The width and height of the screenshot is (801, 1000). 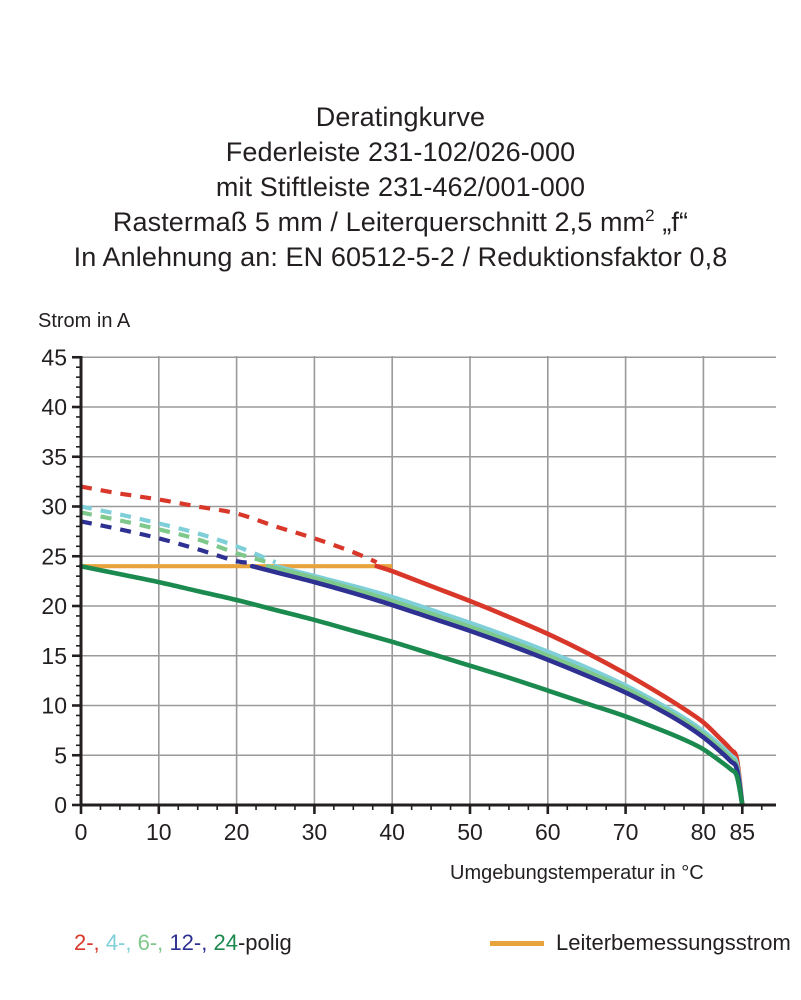 What do you see at coordinates (54, 656) in the screenshot?
I see `y-tick-label: 15` at bounding box center [54, 656].